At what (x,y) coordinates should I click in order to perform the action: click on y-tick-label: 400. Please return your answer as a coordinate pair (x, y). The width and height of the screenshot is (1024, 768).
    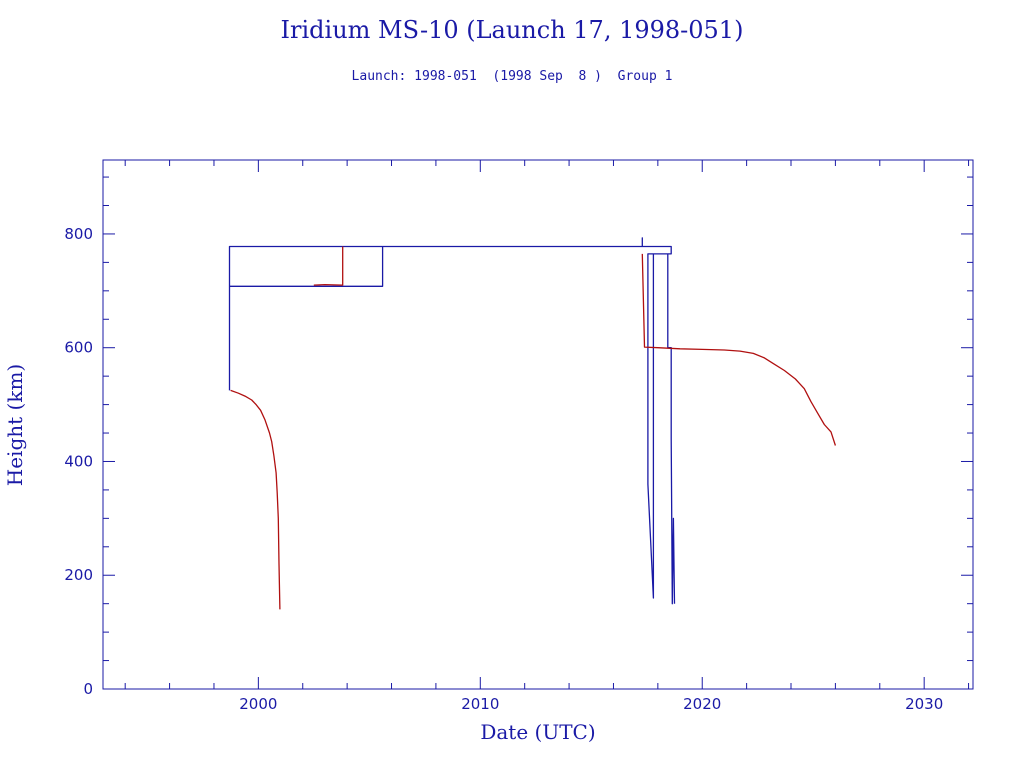
    Looking at the image, I should click on (78, 461).